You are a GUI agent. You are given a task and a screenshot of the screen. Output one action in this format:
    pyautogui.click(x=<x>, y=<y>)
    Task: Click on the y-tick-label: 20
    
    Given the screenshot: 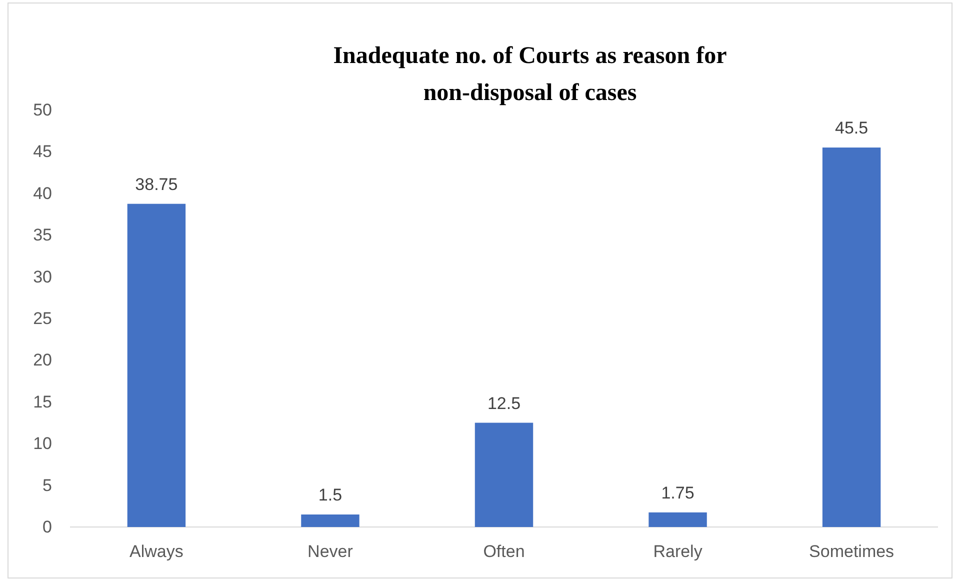 What is the action you would take?
    pyautogui.click(x=42, y=360)
    